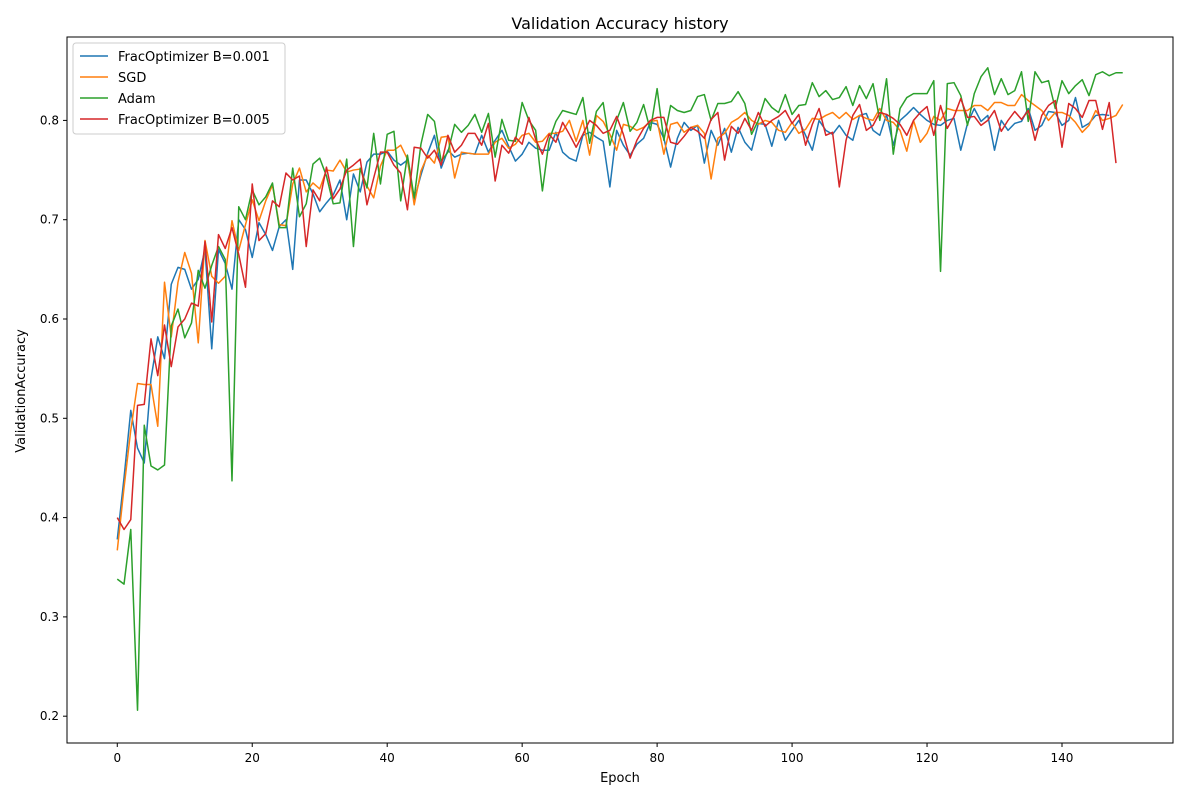  What do you see at coordinates (194, 120) in the screenshot?
I see `legend-label: FracOptimizer B=0.005` at bounding box center [194, 120].